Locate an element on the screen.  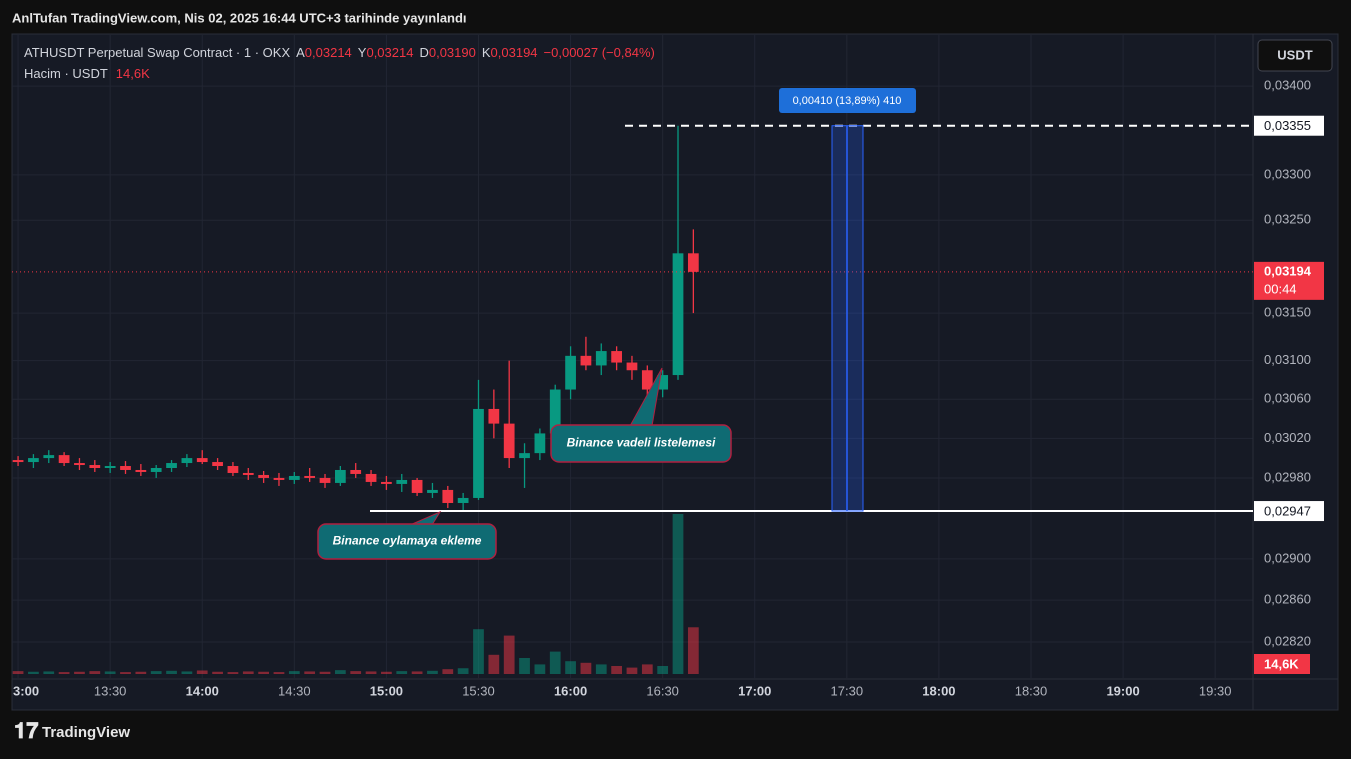
ohlc-label: A is located at coordinates (300, 52).